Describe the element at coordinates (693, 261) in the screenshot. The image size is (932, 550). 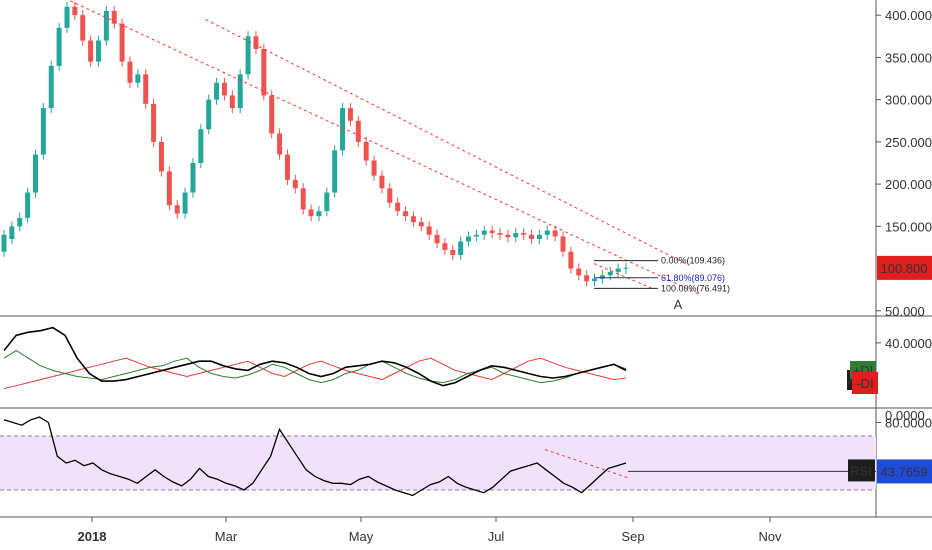
I see `fib-level-label: 0.00%(109.436)` at that location.